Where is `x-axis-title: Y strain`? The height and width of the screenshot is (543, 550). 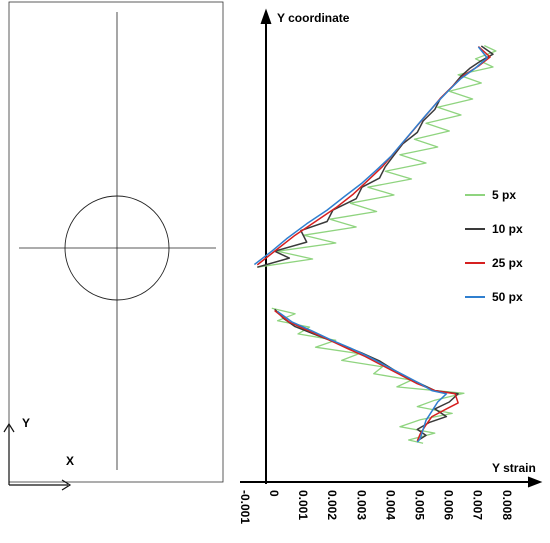
x-axis-title: Y strain is located at coordinates (514, 468).